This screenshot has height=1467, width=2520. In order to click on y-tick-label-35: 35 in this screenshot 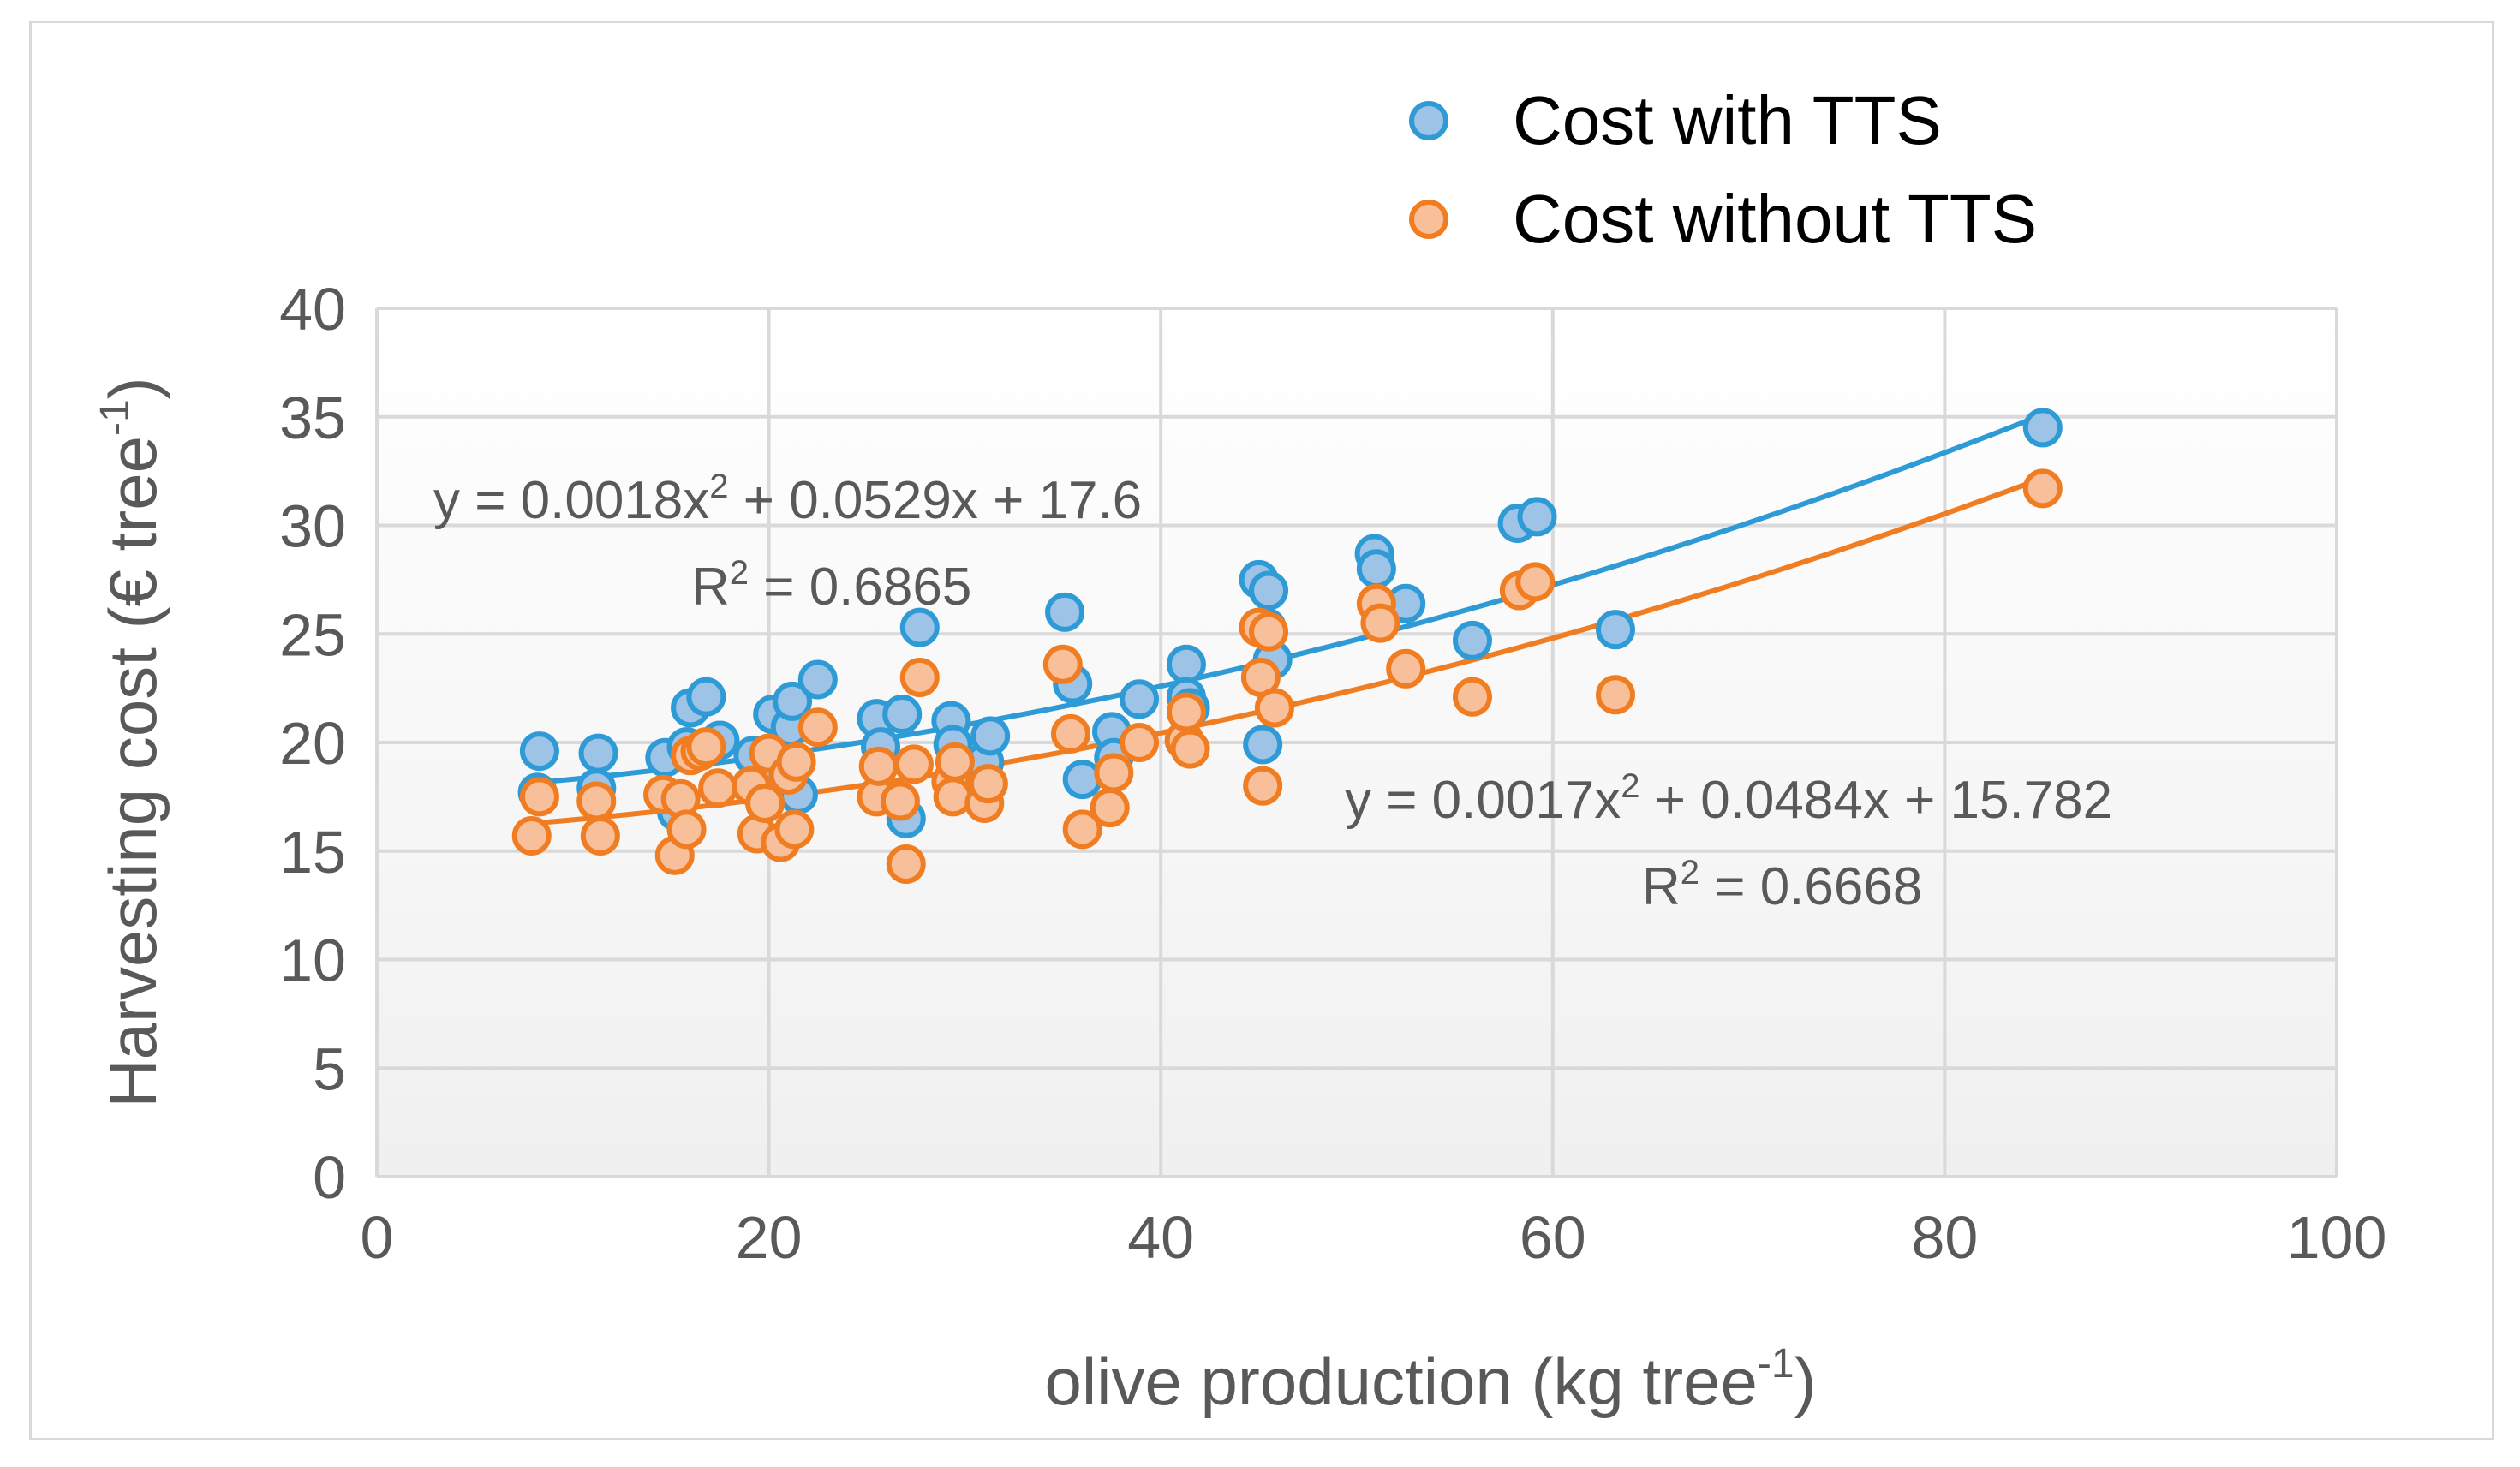, I will do `click(312, 418)`.